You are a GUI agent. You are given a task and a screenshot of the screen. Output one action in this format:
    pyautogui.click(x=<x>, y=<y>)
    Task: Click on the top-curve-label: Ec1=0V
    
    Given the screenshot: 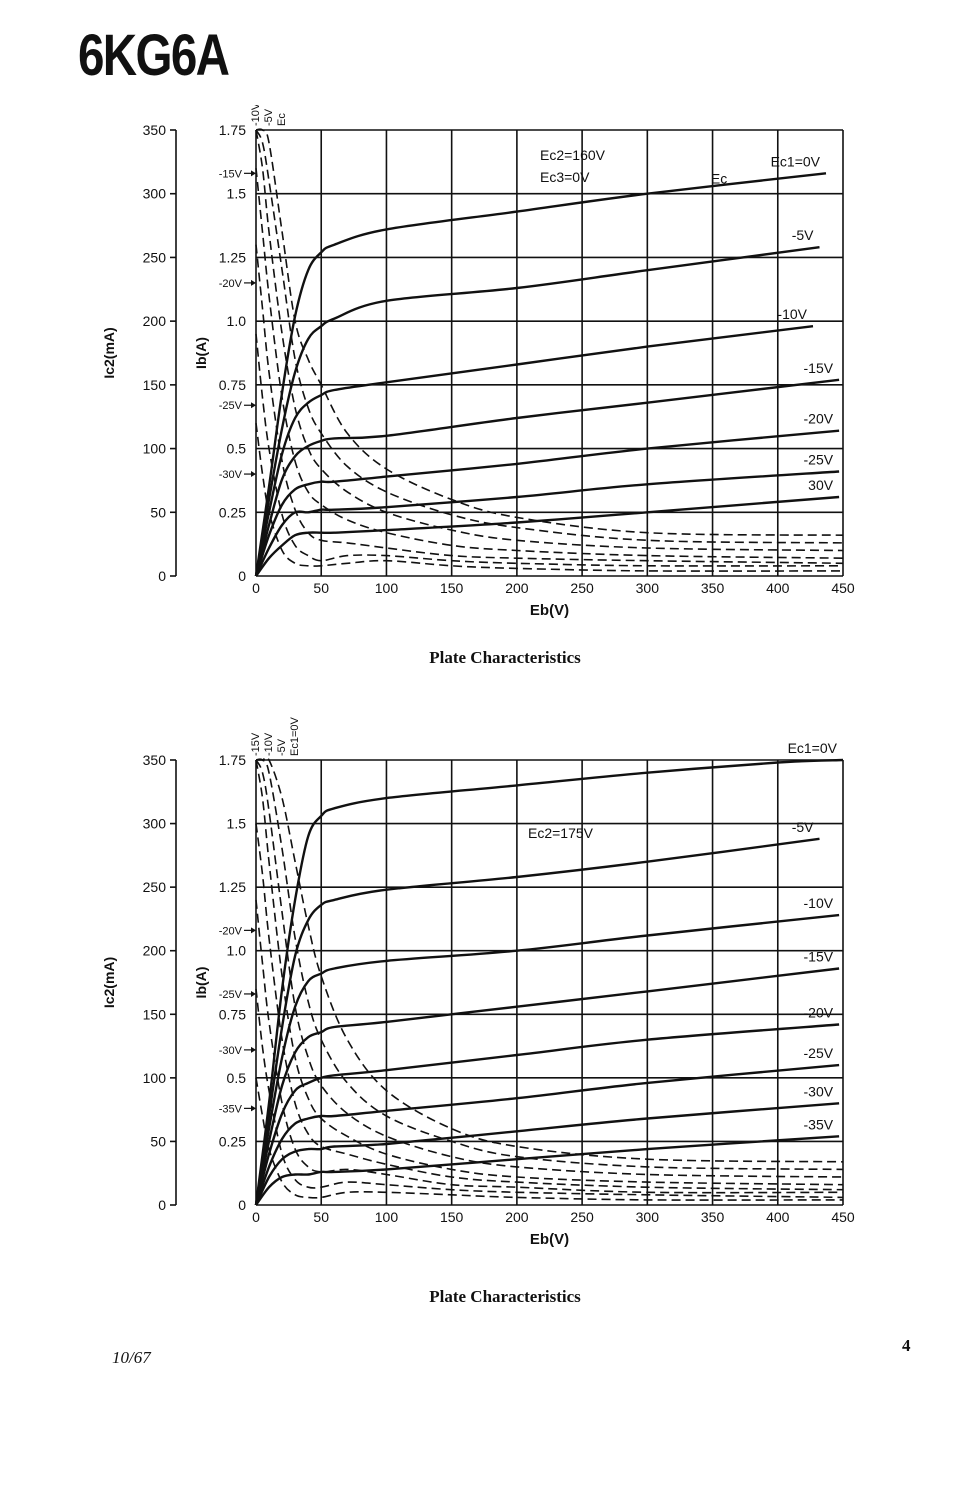 What is the action you would take?
    pyautogui.click(x=295, y=736)
    